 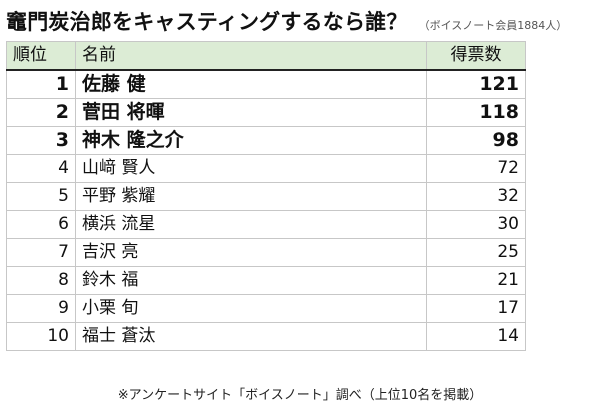 I want to click on table-row: 8 鈴木 福 21, so click(x=266, y=280).